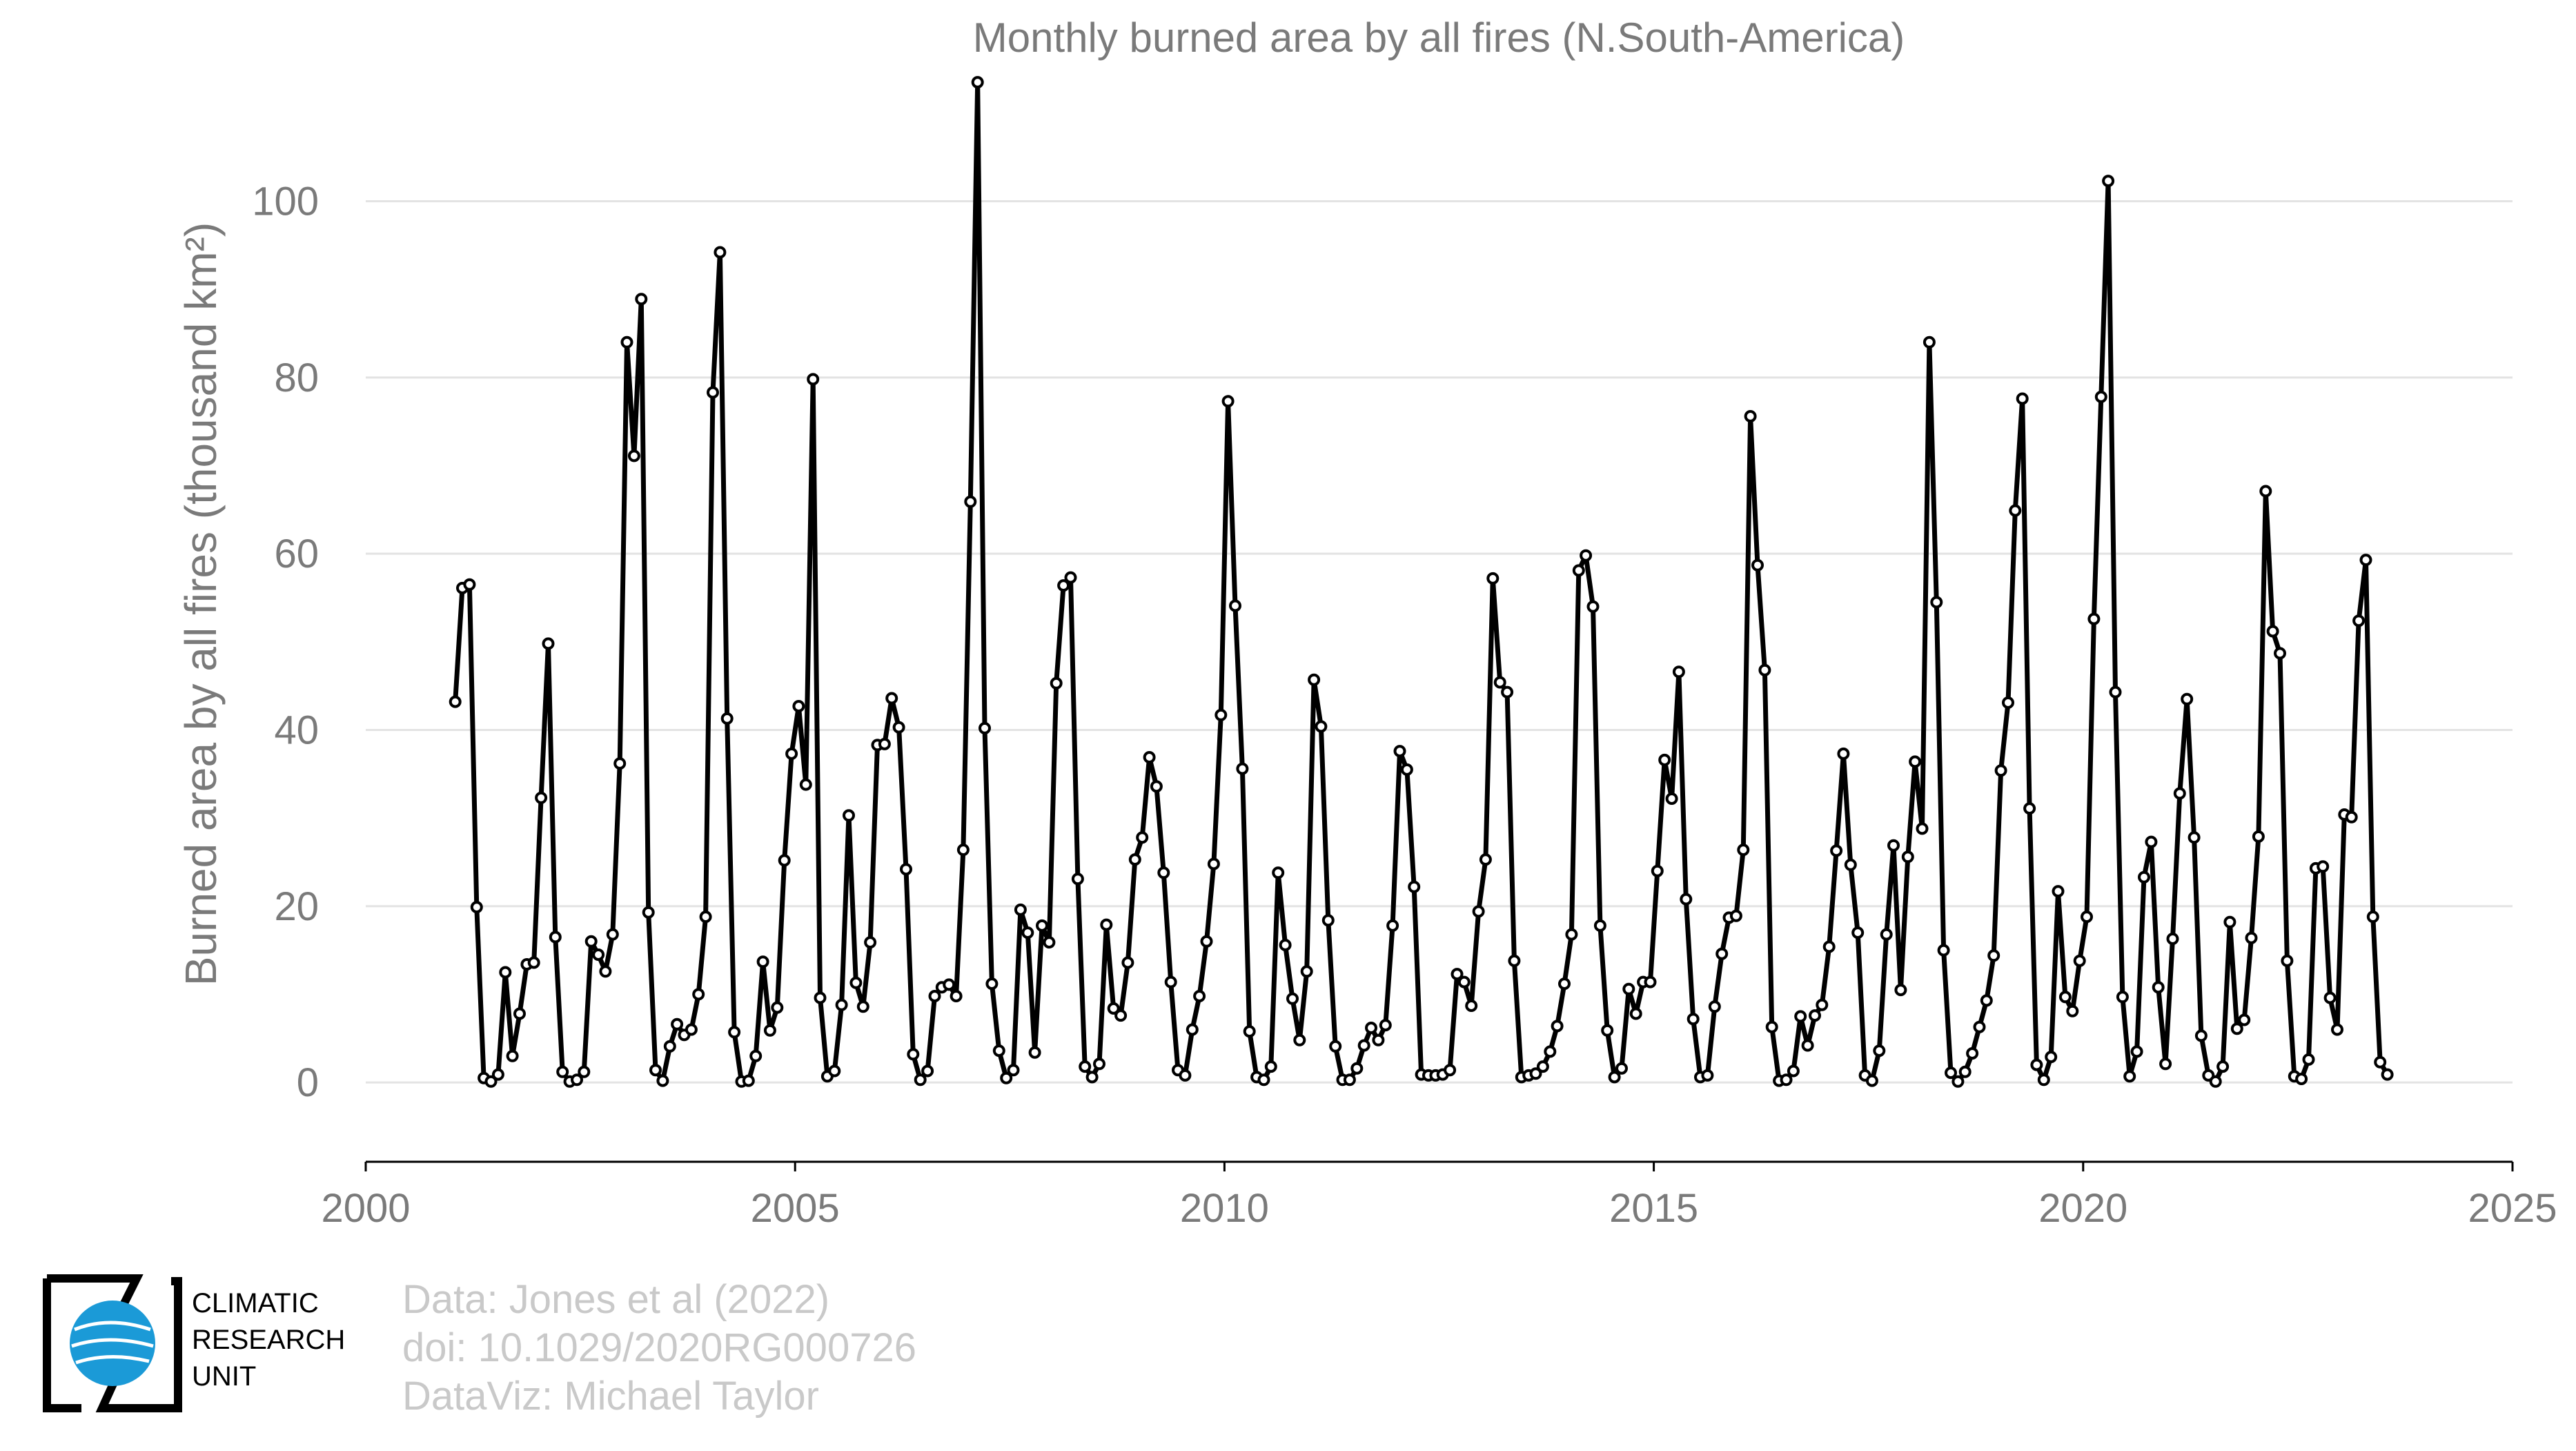 The width and height of the screenshot is (2576, 1451). I want to click on x-tick-label: 2025, so click(2512, 1209).